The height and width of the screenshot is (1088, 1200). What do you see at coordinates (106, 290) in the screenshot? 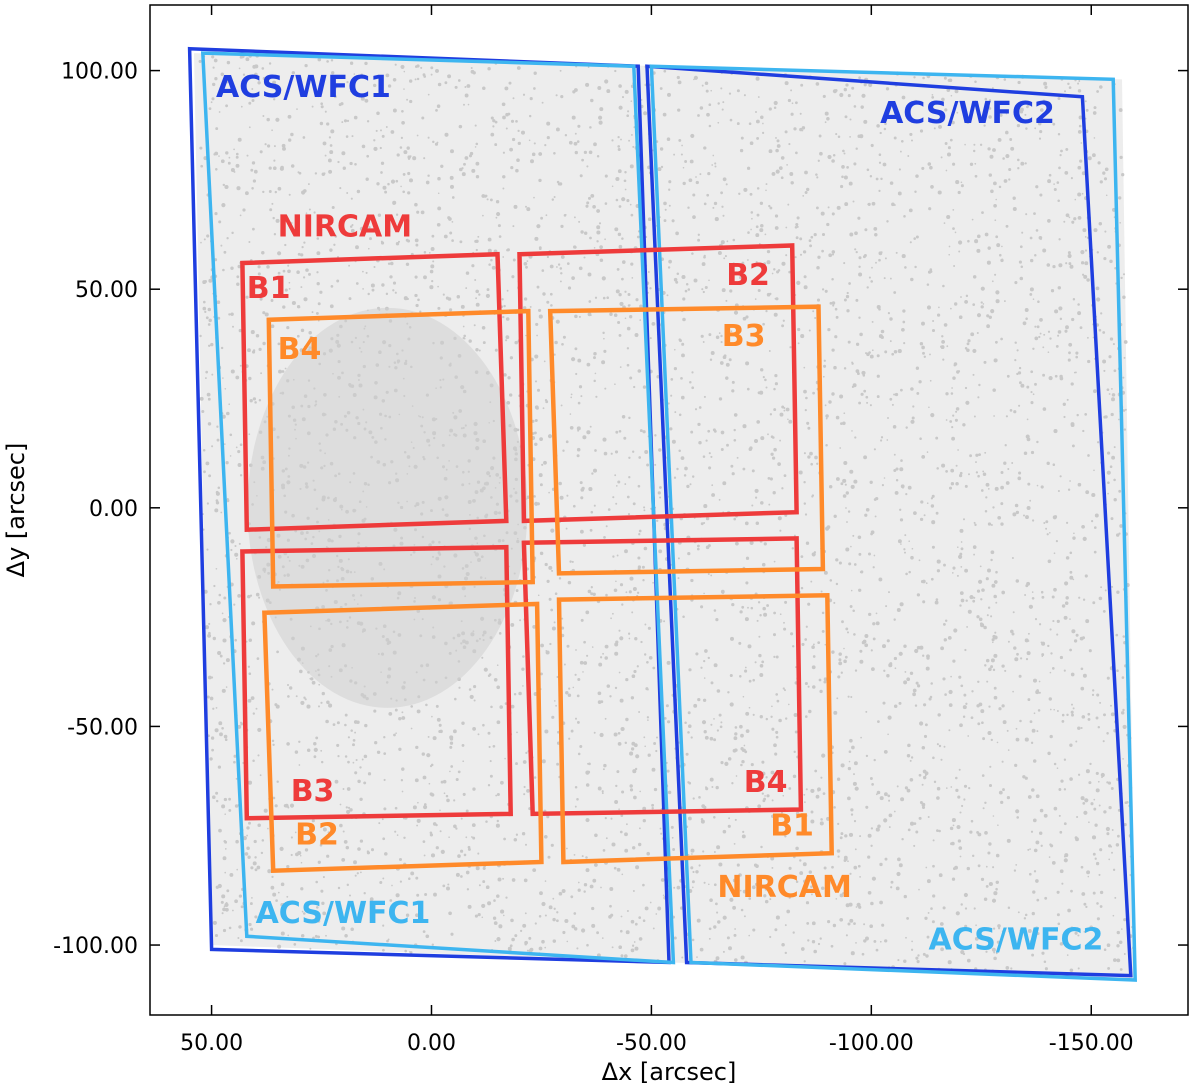
I see `y-tick-label: 50.00` at bounding box center [106, 290].